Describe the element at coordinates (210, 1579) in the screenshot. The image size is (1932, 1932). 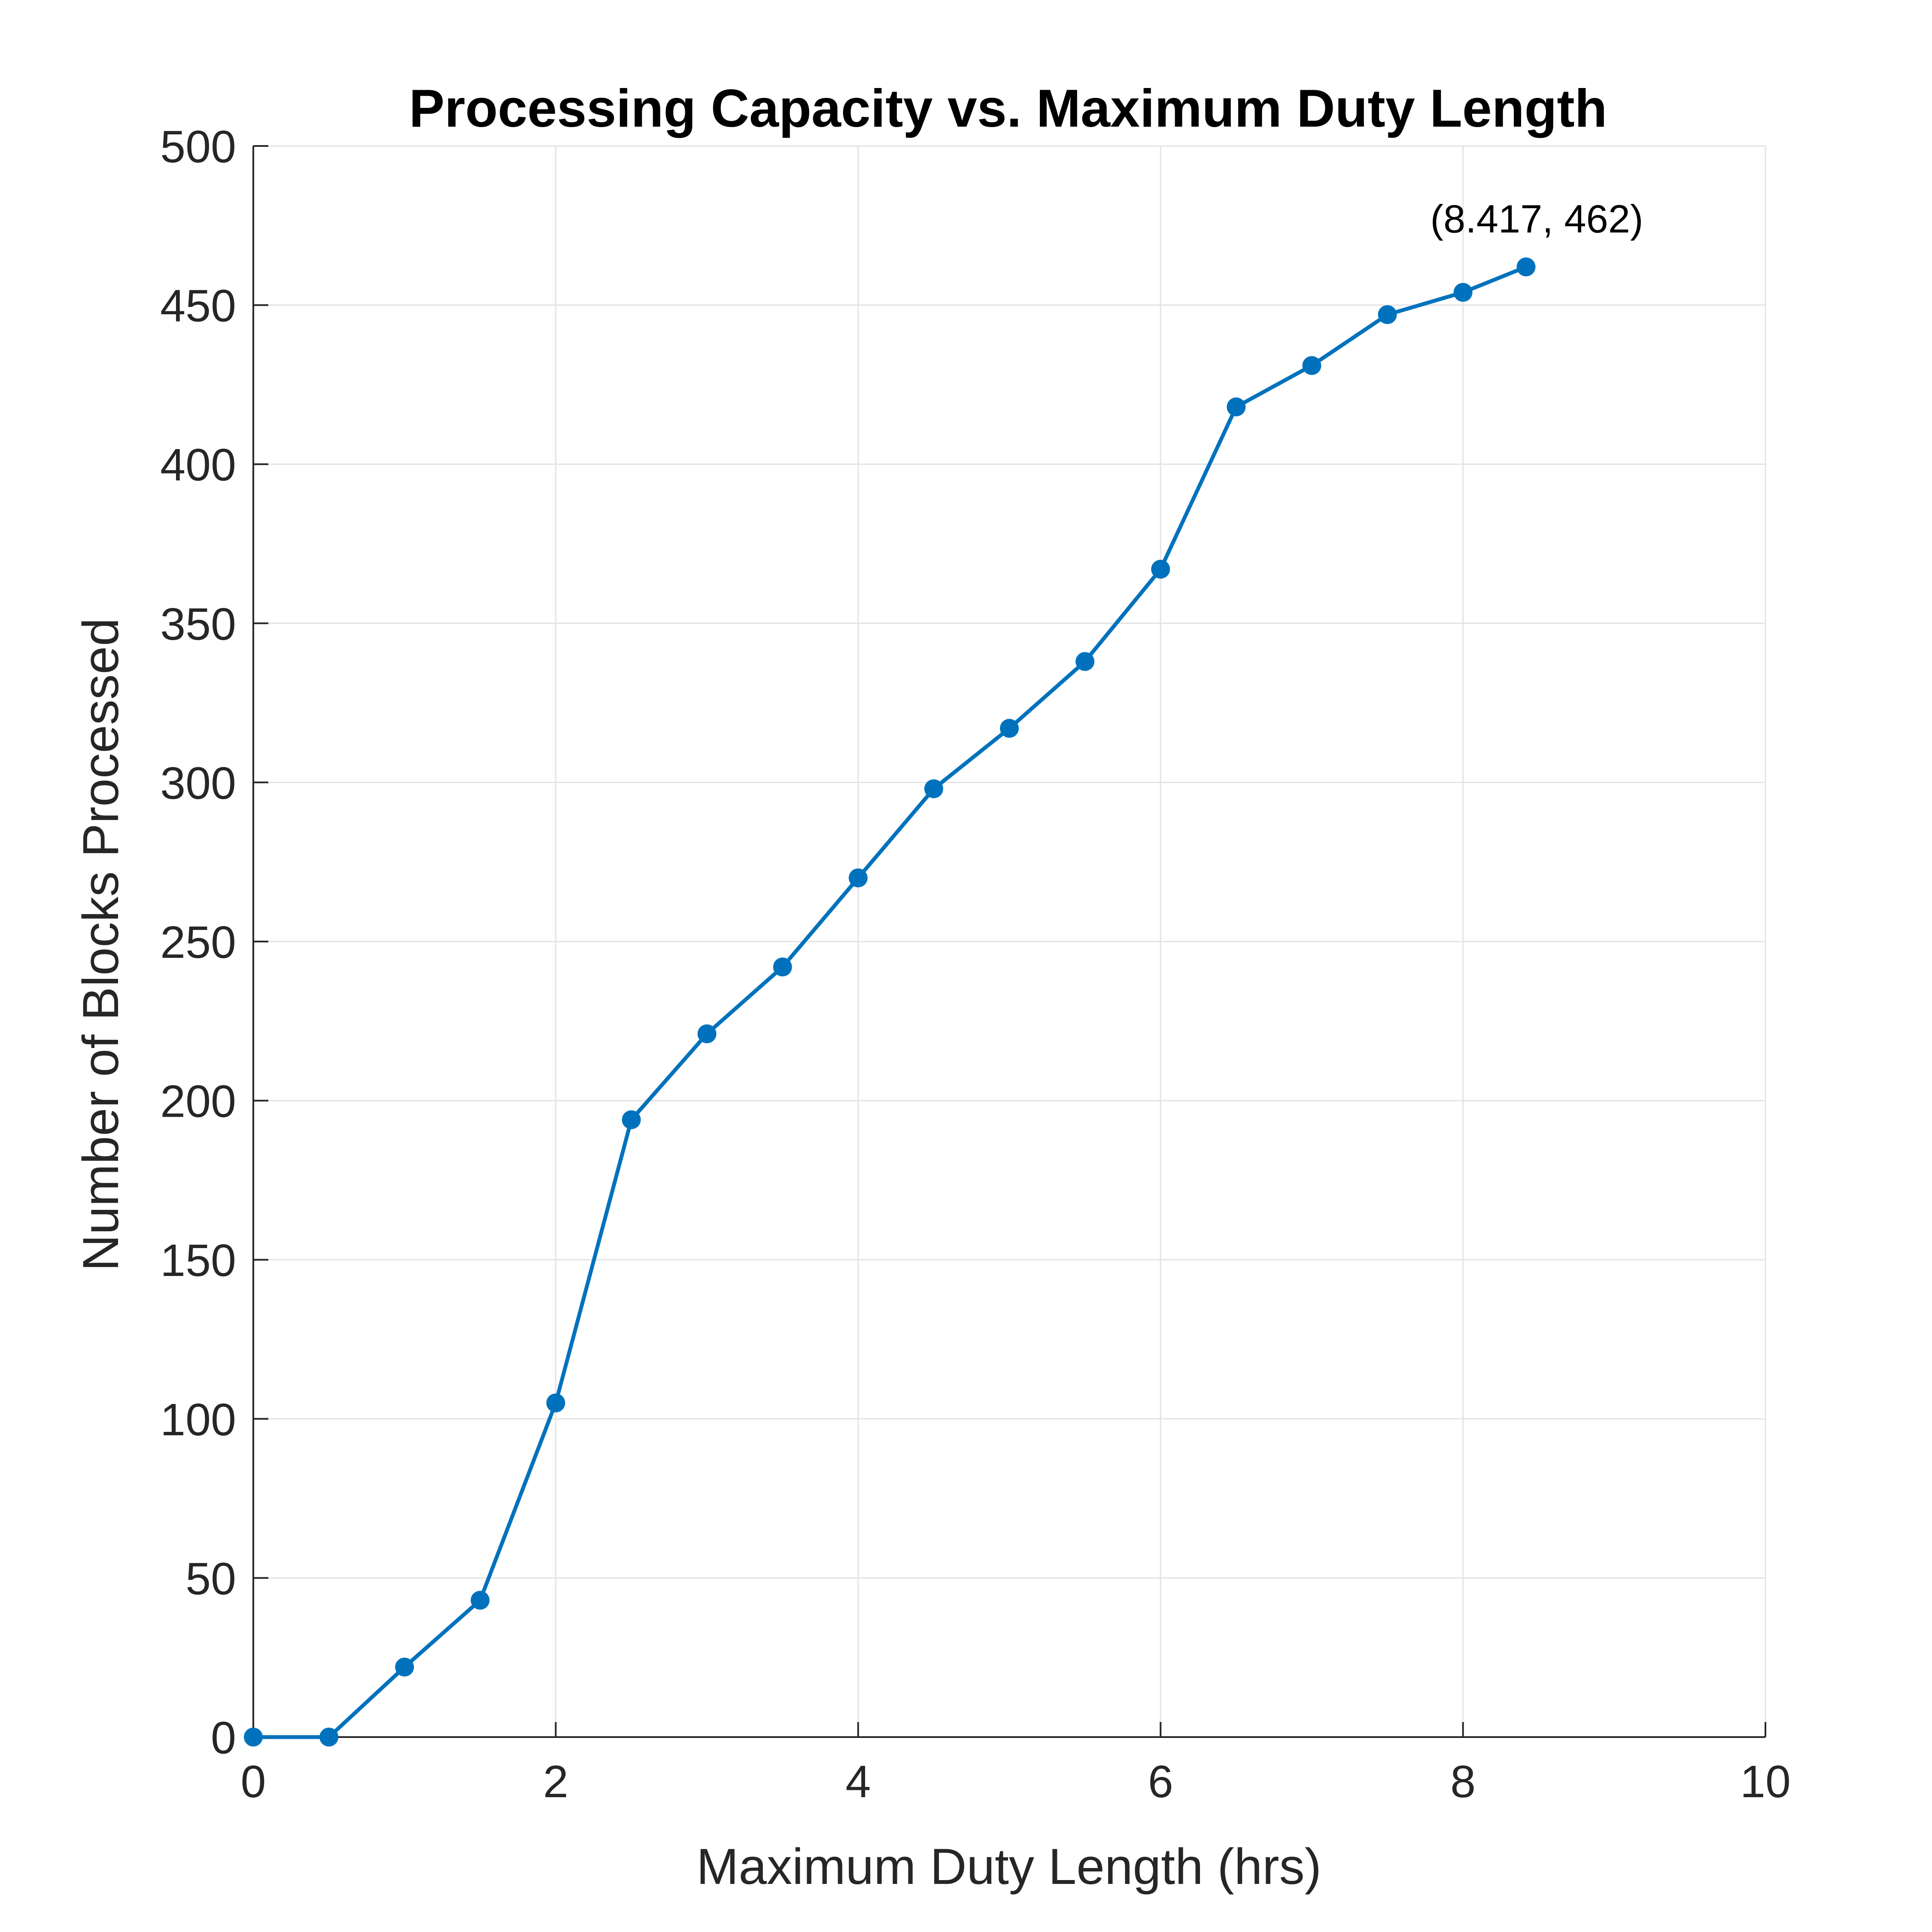
I see `y-tick-label: 50` at that location.